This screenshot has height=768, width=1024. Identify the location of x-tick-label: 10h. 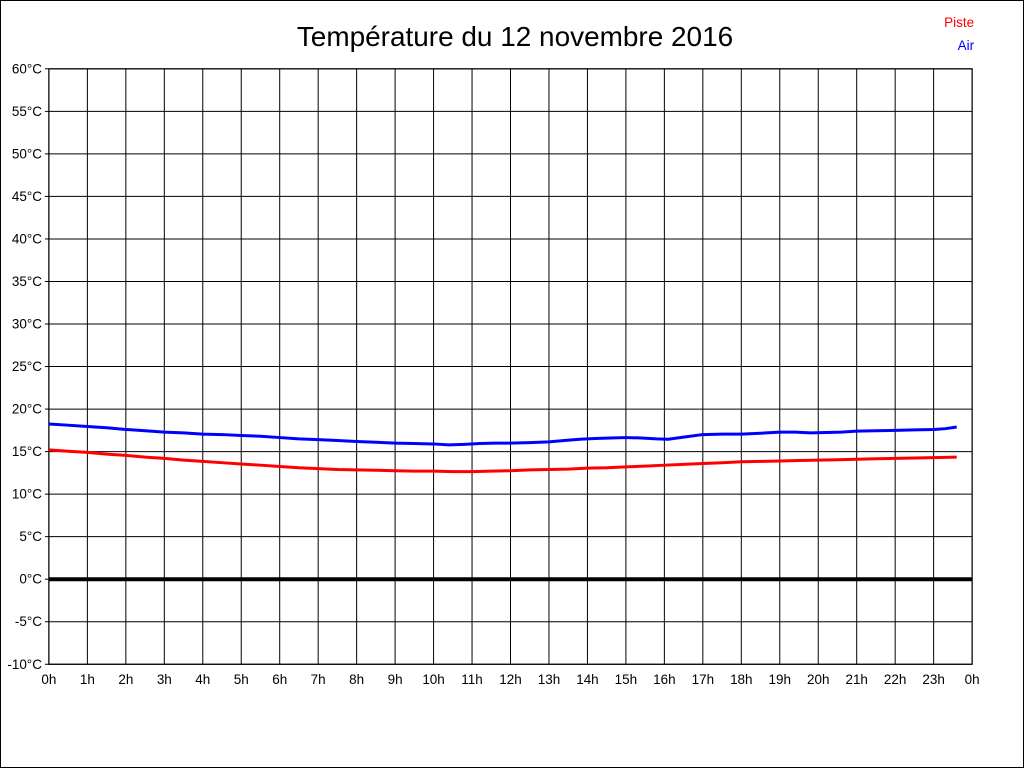
(433, 679).